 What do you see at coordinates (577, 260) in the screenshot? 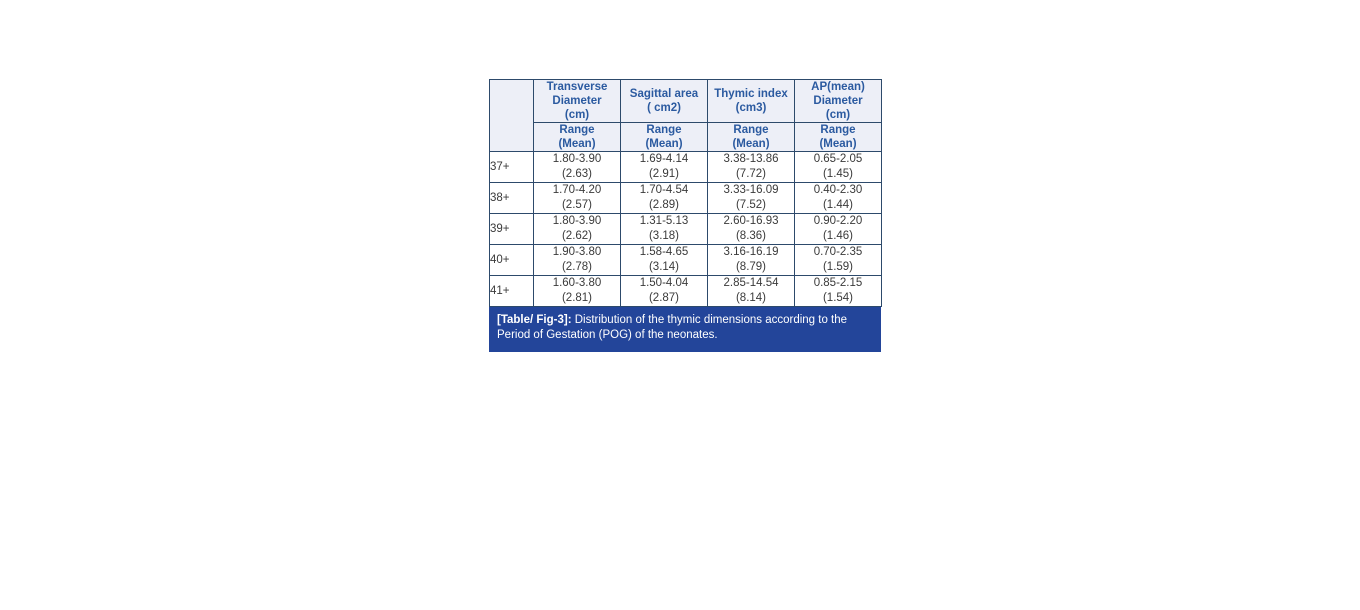
I see `cell-transverse-diameter: 1.90-3.80 (2.78)` at bounding box center [577, 260].